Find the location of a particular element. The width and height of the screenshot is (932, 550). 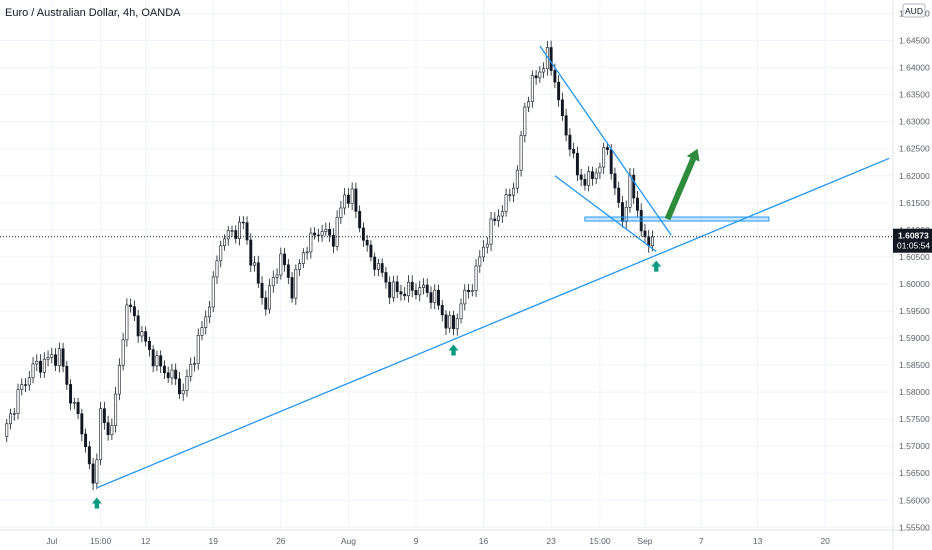

wedge-lower-line is located at coordinates (605, 214).